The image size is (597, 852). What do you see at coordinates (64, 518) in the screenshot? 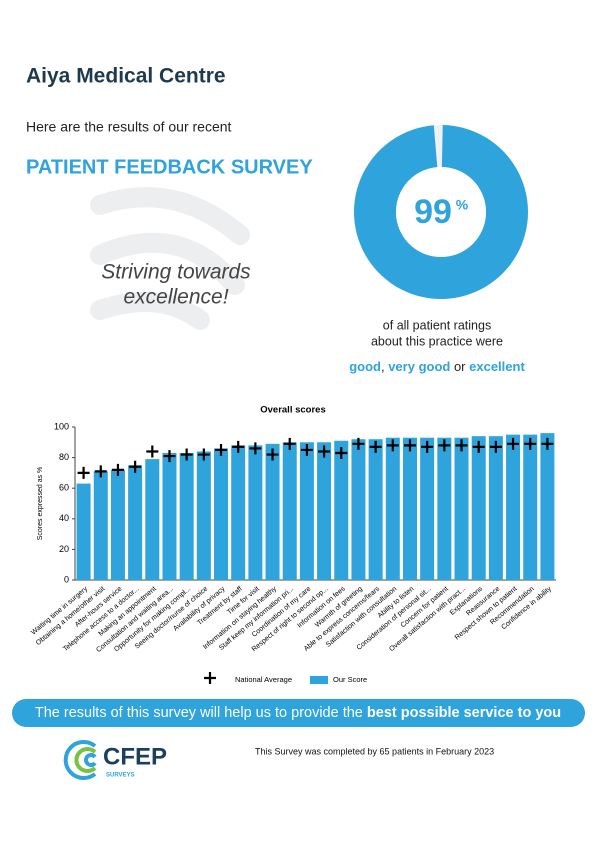
I see `y-tick-label: 40` at bounding box center [64, 518].